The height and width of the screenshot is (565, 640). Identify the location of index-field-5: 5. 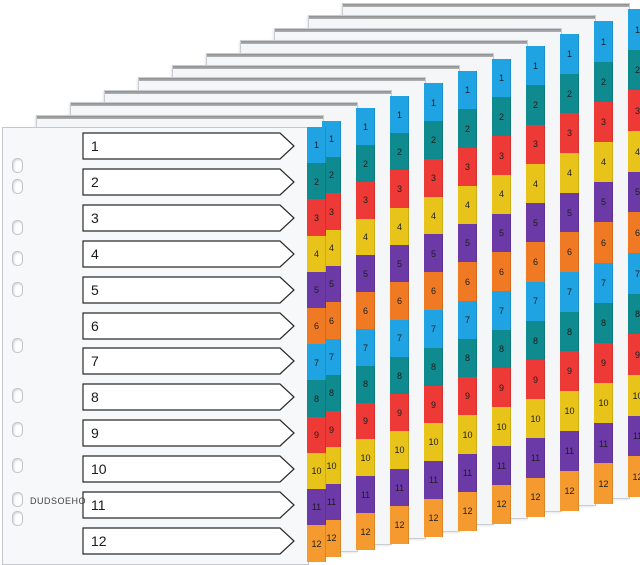
(189, 289).